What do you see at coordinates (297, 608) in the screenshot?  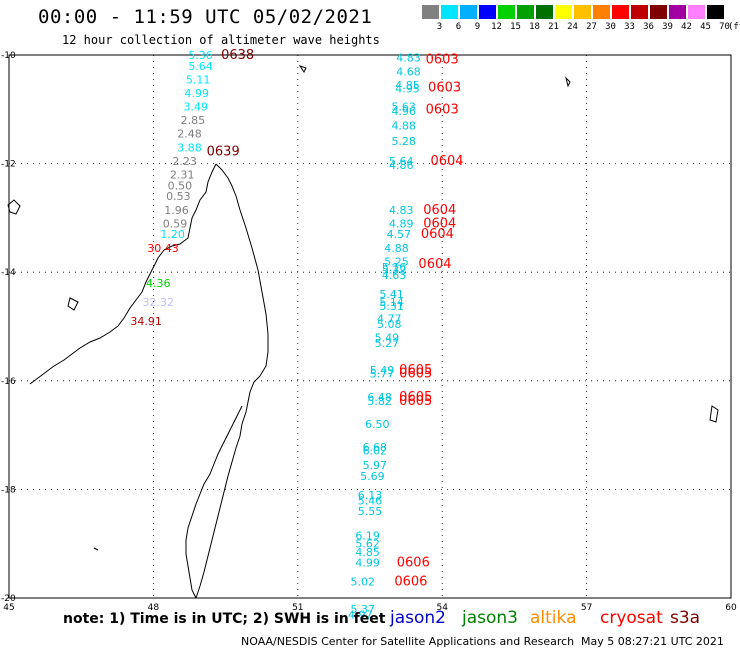 I see `lon-tick-label: 51` at bounding box center [297, 608].